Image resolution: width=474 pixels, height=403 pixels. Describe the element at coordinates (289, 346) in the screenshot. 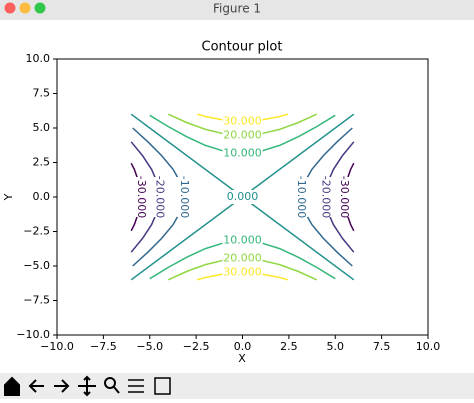

I see `x-tick-label: 2.5` at that location.